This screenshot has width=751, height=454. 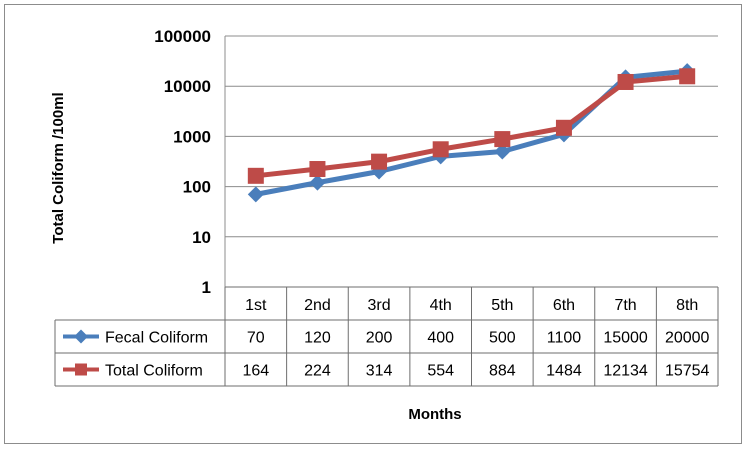 What do you see at coordinates (379, 305) in the screenshot?
I see `category-label: 3rd` at bounding box center [379, 305].